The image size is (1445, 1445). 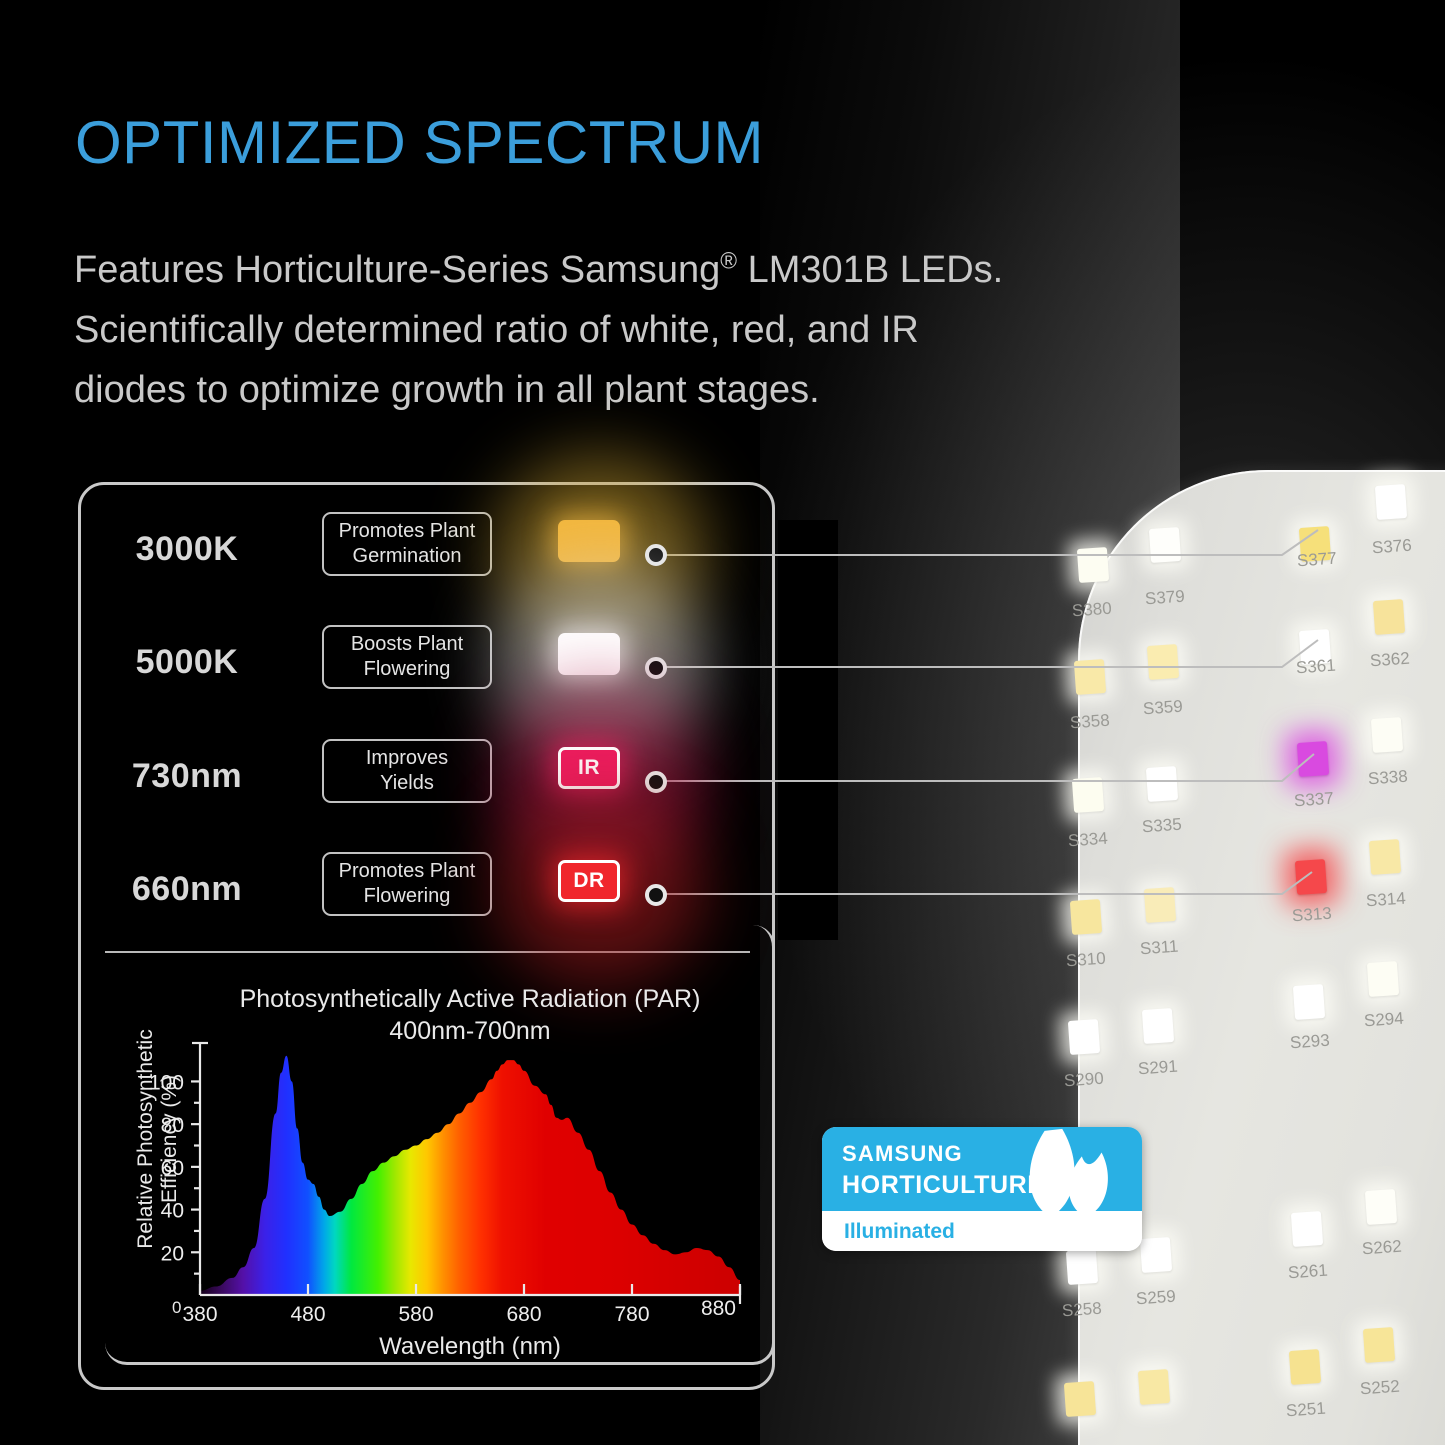 What do you see at coordinates (729, 260) in the screenshot?
I see `registered-mark-icon: ®` at bounding box center [729, 260].